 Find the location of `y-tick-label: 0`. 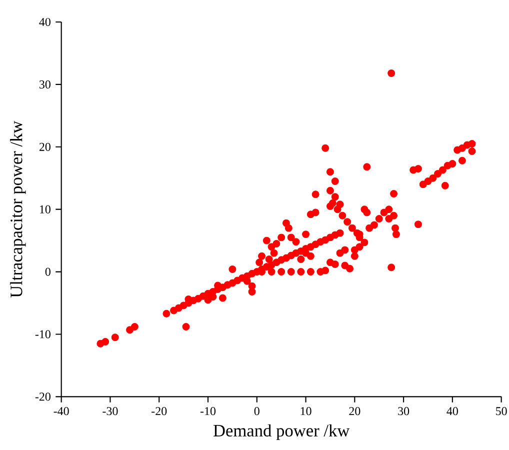

y-tick-label: 0 is located at coordinates (47, 272).